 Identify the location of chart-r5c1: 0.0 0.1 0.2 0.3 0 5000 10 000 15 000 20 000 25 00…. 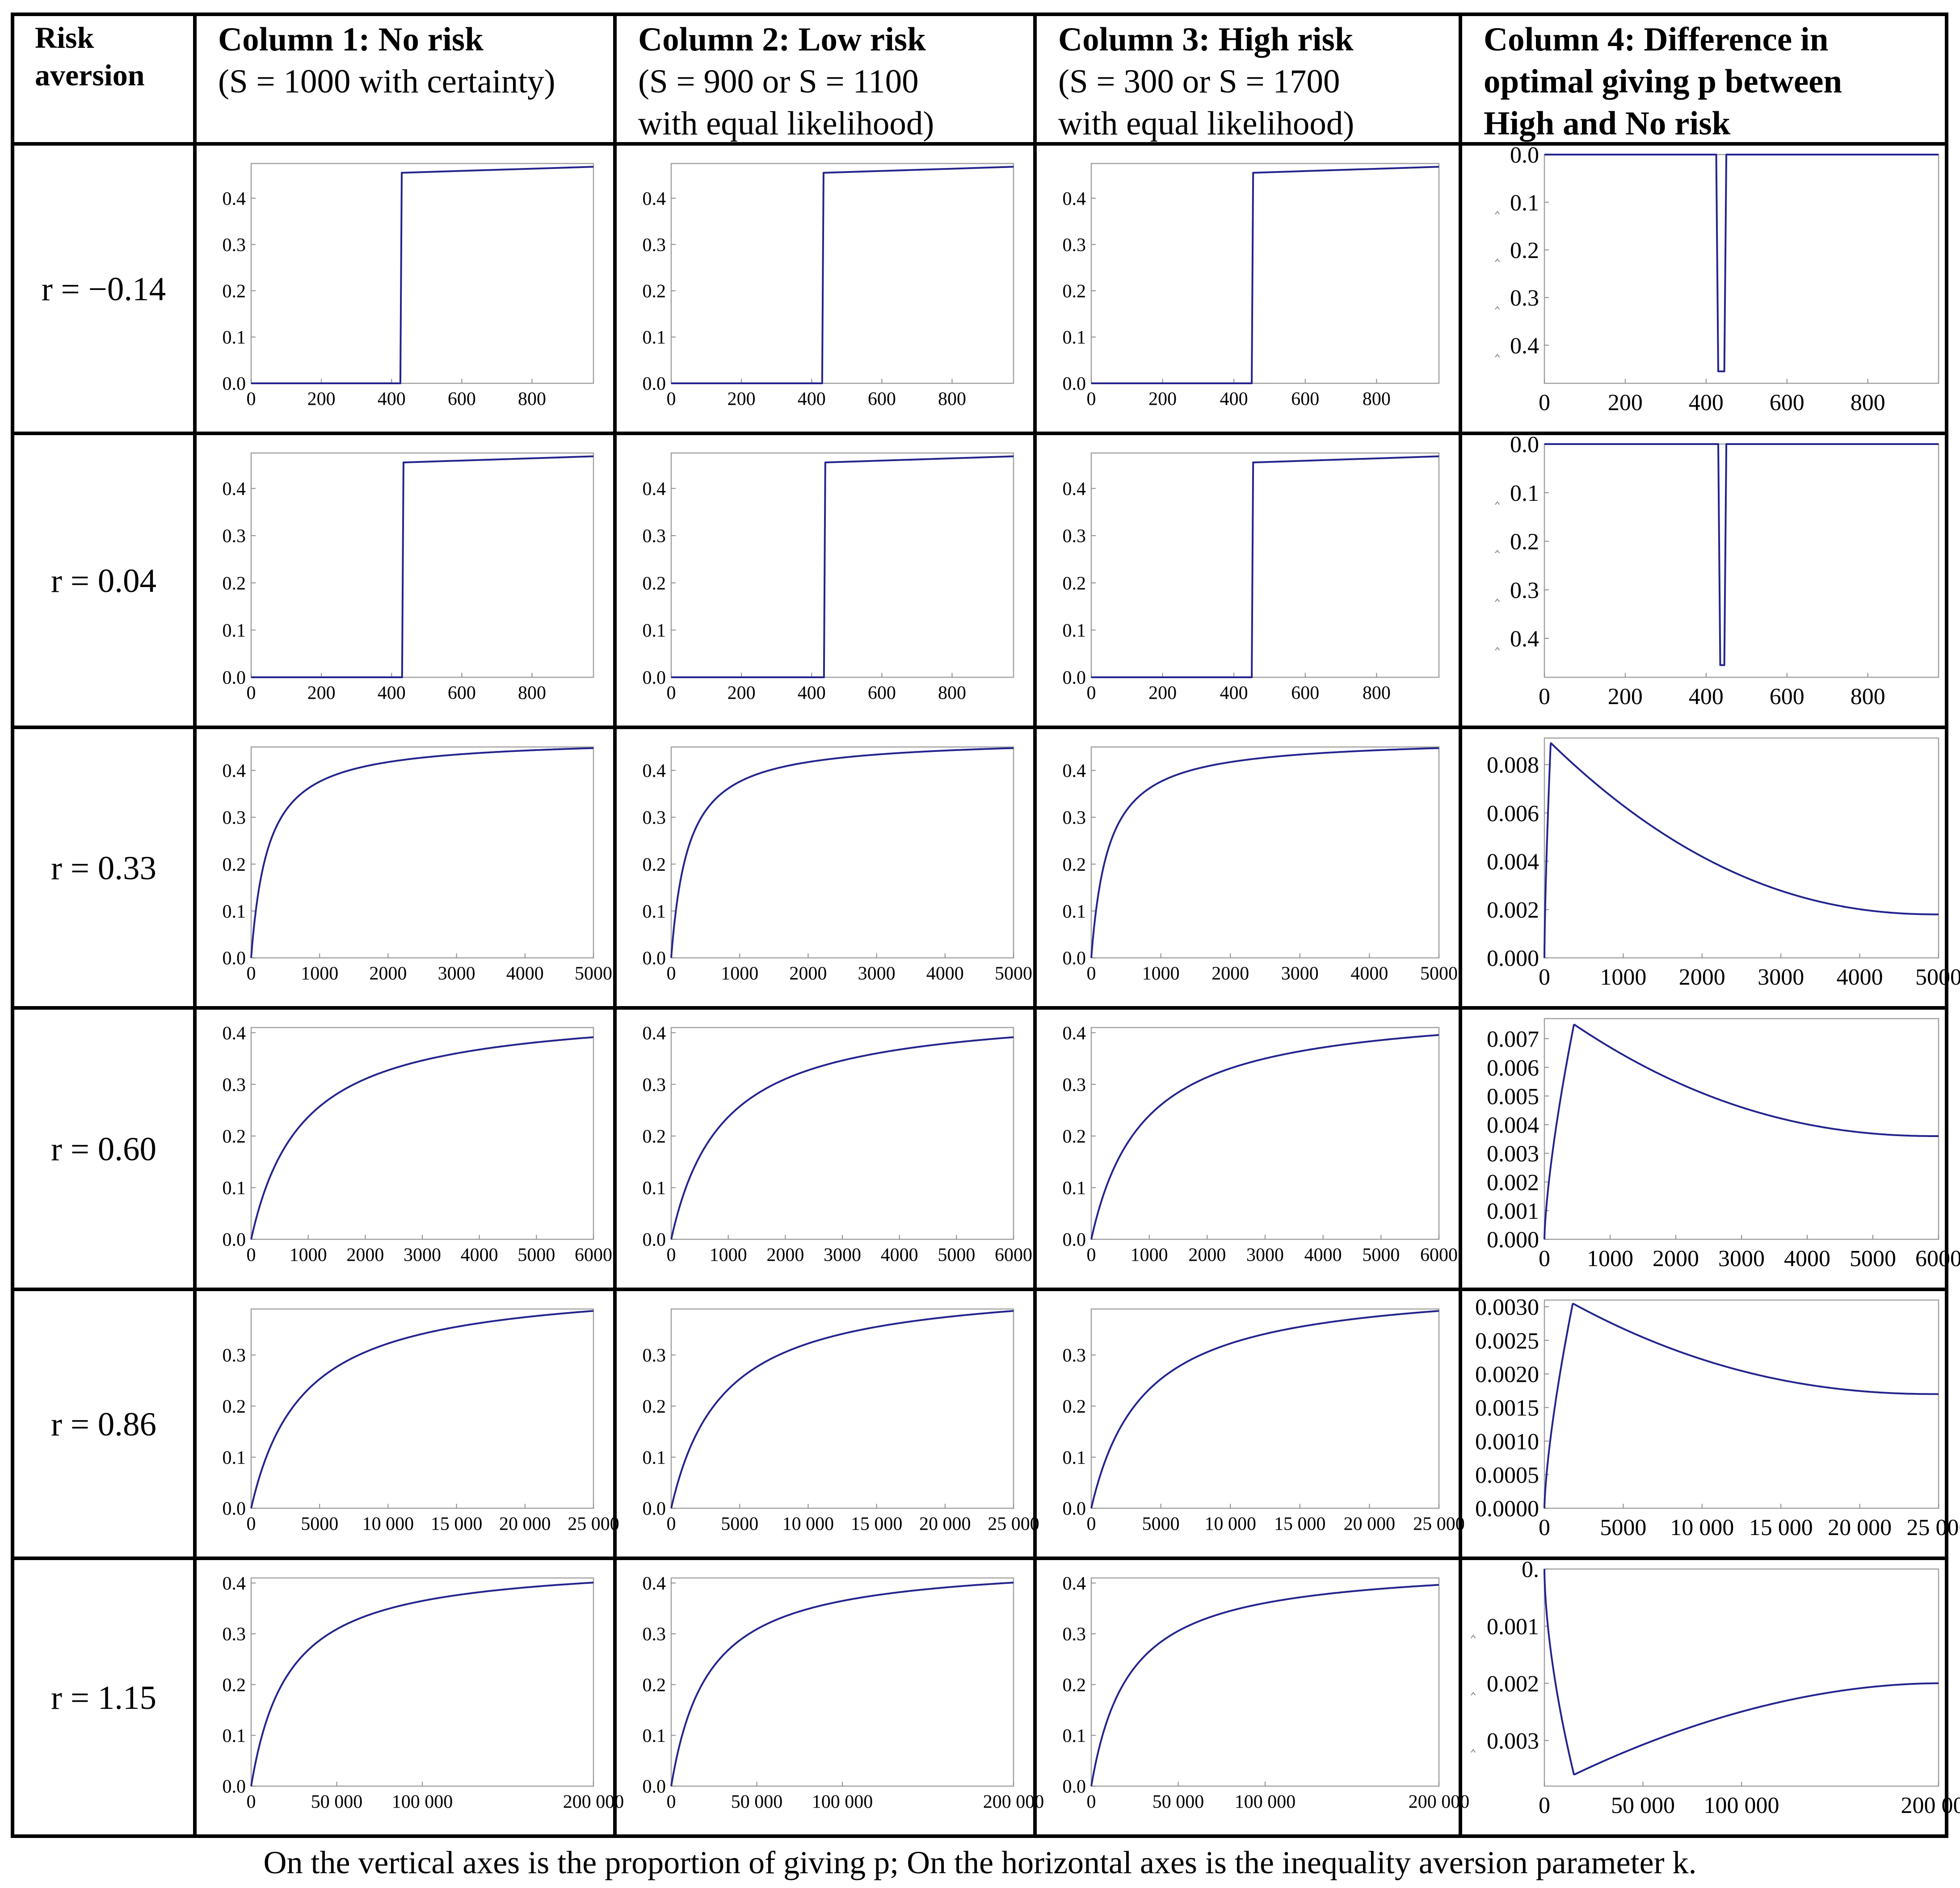
(421, 1421).